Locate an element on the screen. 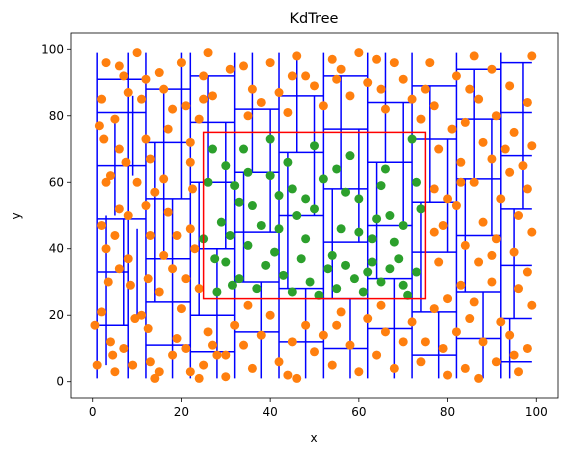 This screenshot has height=455, width=571. x-tick-label: 100 is located at coordinates (536, 412).